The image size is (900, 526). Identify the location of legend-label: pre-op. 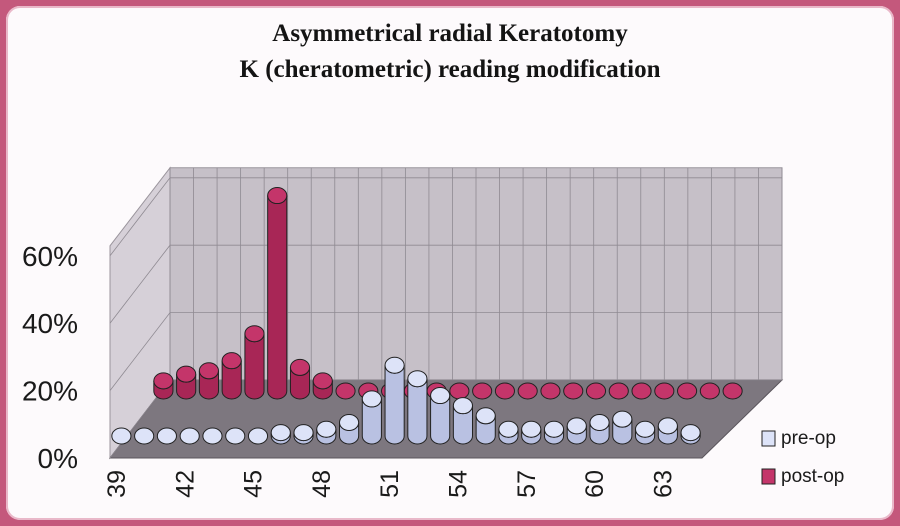
(808, 438).